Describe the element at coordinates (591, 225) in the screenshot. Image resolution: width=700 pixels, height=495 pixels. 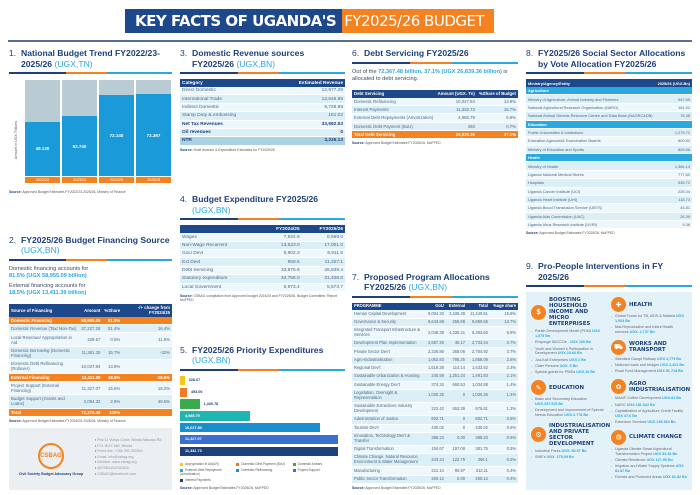
I see `table-cell: Uganda Virus Research Institute (UVRI)` at that location.